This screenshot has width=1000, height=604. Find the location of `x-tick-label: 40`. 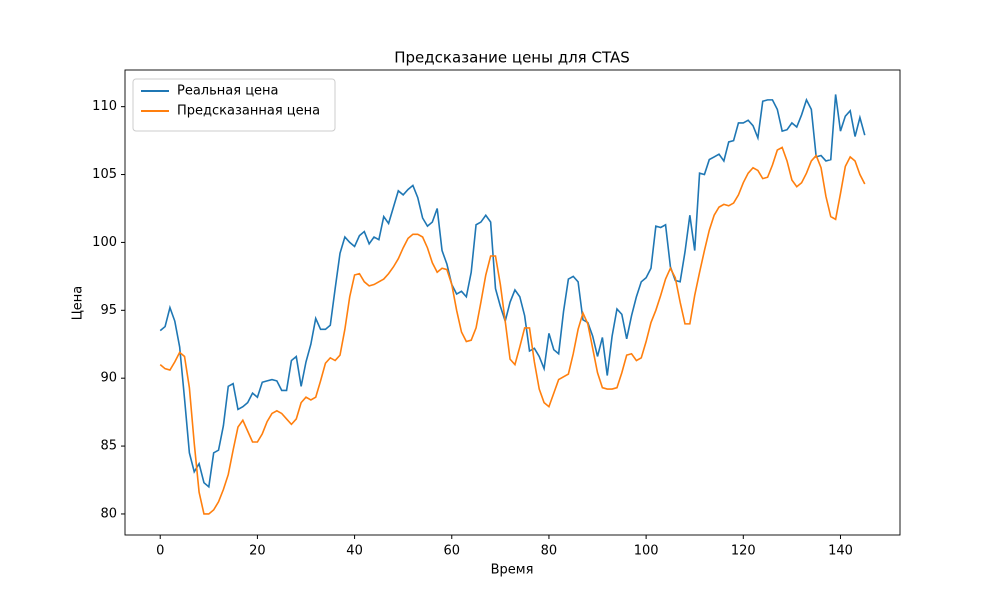

x-tick-label: 40 is located at coordinates (354, 551).